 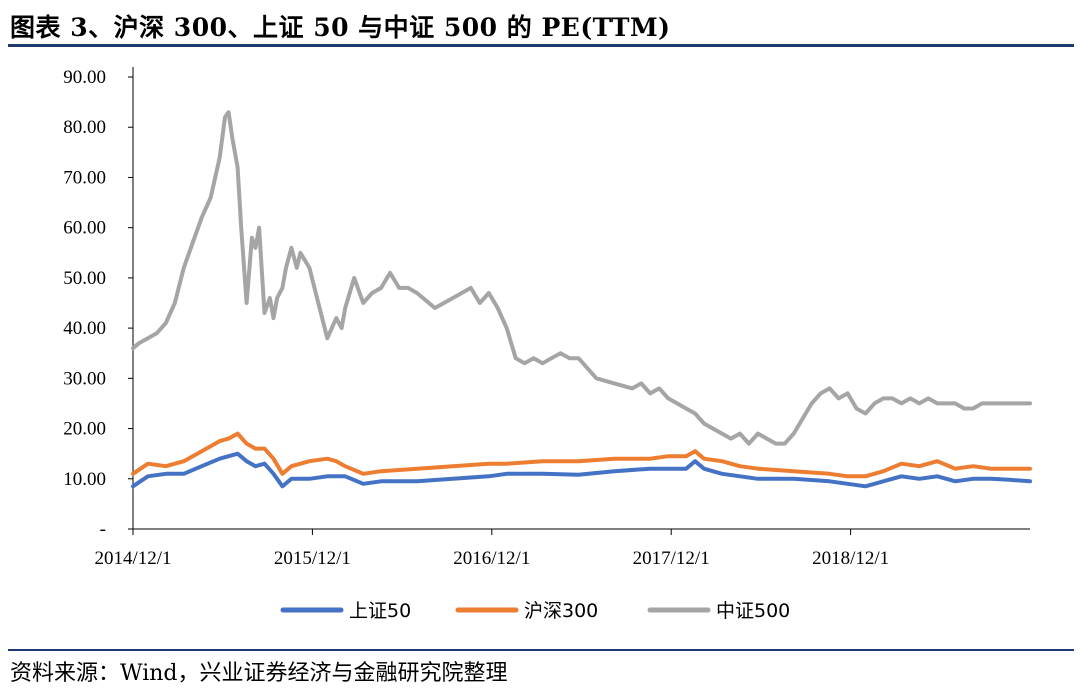 What do you see at coordinates (84, 278) in the screenshot?
I see `y-tick-label: 50.00` at bounding box center [84, 278].